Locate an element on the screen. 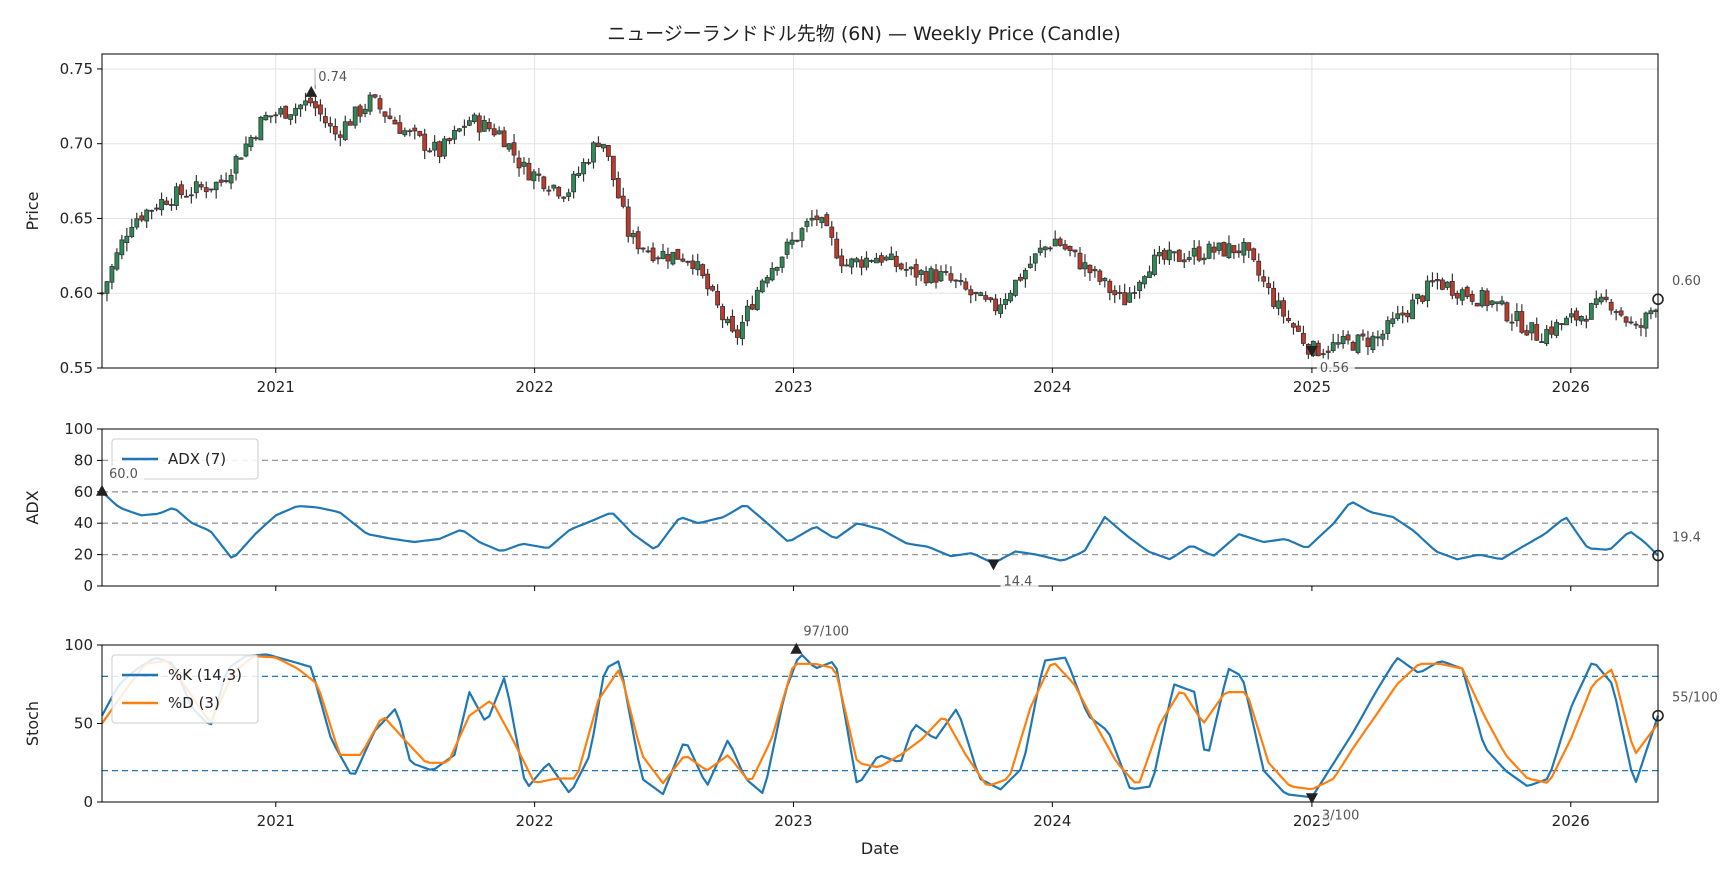 Image resolution: width=1728 pixels, height=882 pixels. x-tick-label: 2026 is located at coordinates (1571, 387).